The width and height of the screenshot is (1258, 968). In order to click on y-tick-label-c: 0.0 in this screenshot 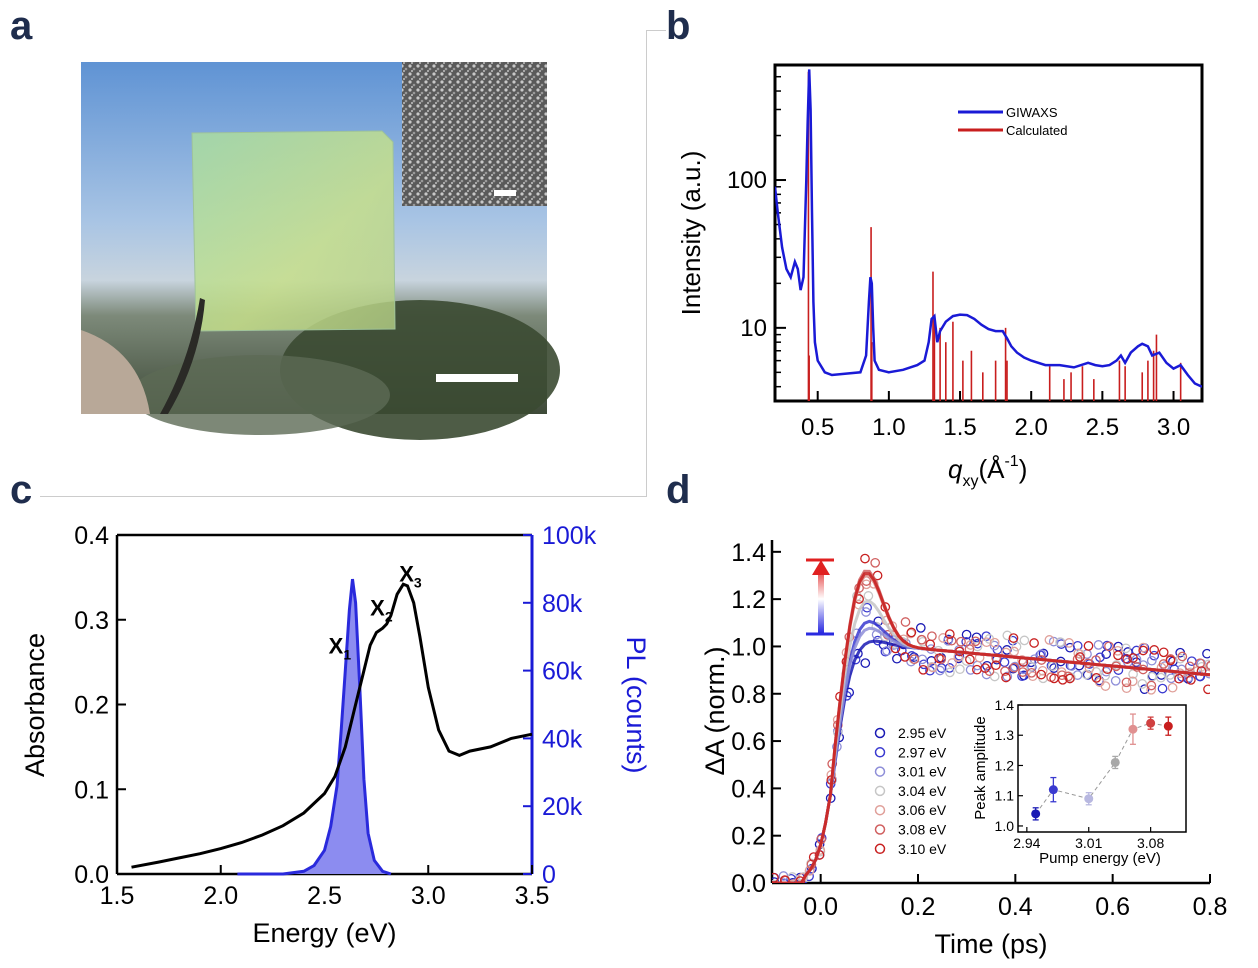, I will do `click(91, 875)`.